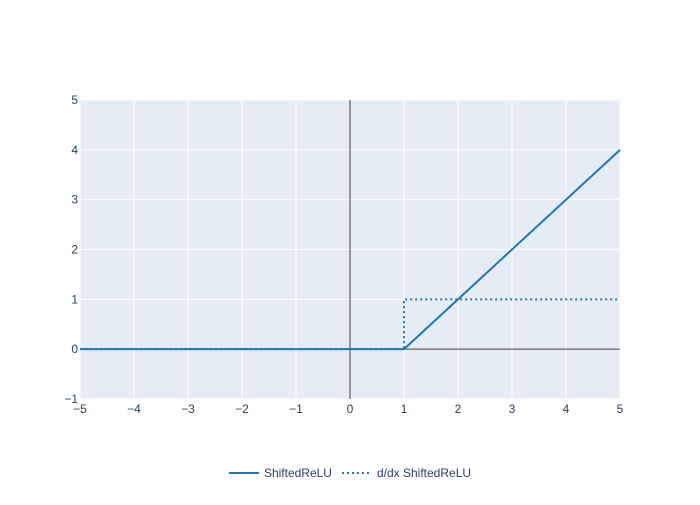 The image size is (700, 505). What do you see at coordinates (458, 409) in the screenshot?
I see `x-tick-label: 2` at bounding box center [458, 409].